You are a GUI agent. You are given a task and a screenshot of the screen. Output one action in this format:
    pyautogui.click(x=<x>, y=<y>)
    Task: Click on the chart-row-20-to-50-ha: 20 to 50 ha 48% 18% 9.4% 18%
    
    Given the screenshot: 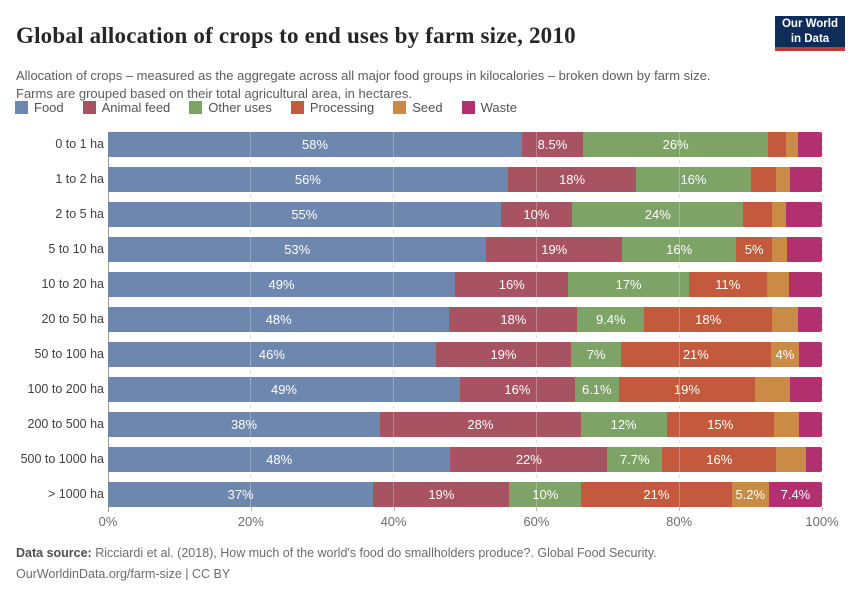 What is the action you would take?
    pyautogui.click(x=411, y=319)
    